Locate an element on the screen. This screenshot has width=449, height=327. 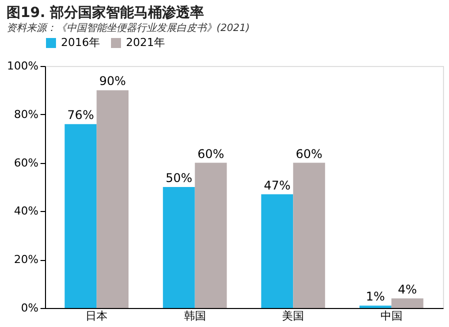
y-tick-label: 0% is located at coordinates (29, 308).